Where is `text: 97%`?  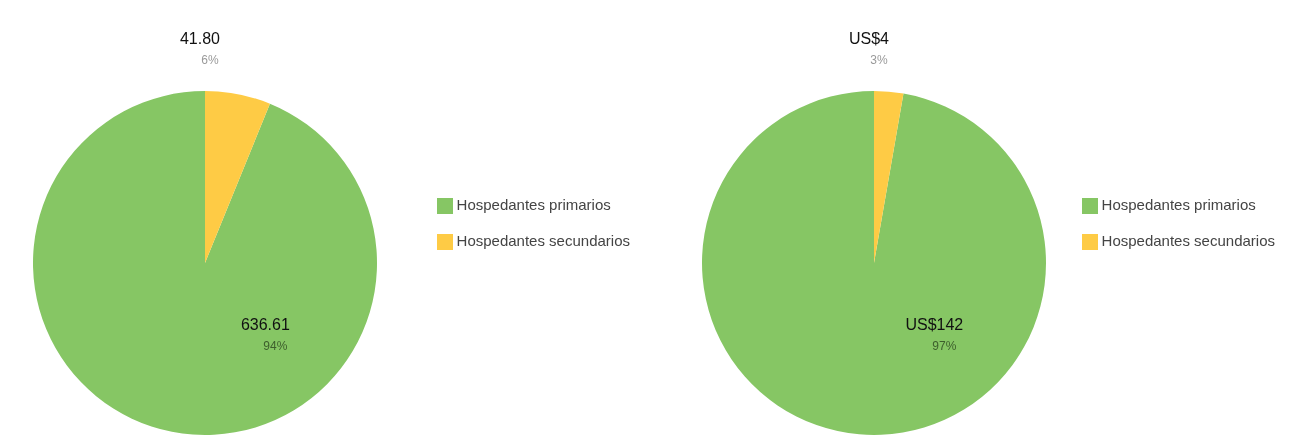 text: 97% is located at coordinates (944, 346).